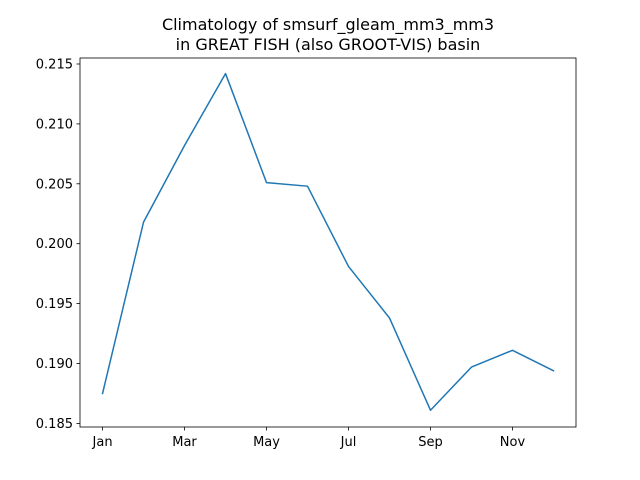 The image size is (640, 480). Describe the element at coordinates (54, 124) in the screenshot. I see `y-tick-label: 0.210` at that location.